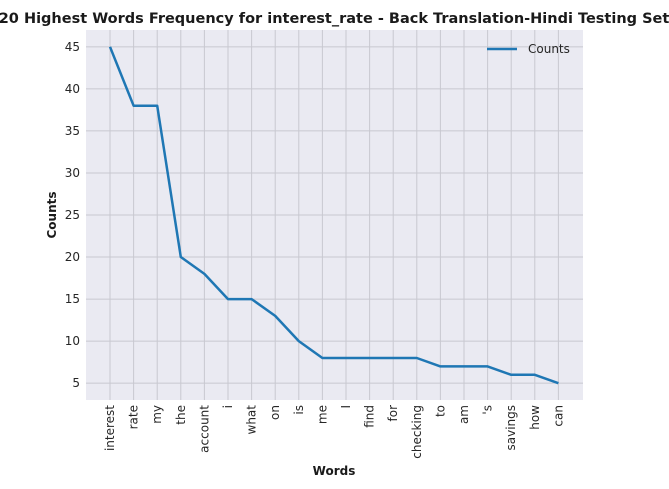 The image size is (669, 489). I want to click on y-tick-label: 15, so click(72, 299).